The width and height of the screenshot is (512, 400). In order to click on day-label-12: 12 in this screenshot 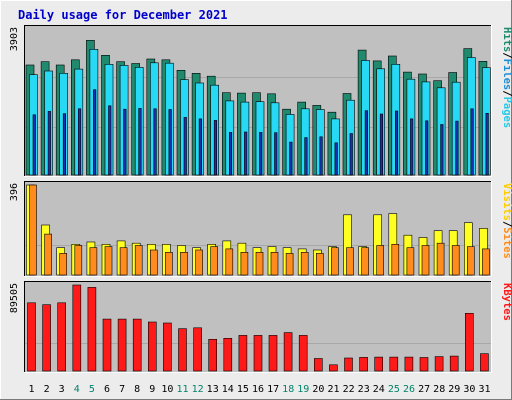, I will do `click(198, 389)`.